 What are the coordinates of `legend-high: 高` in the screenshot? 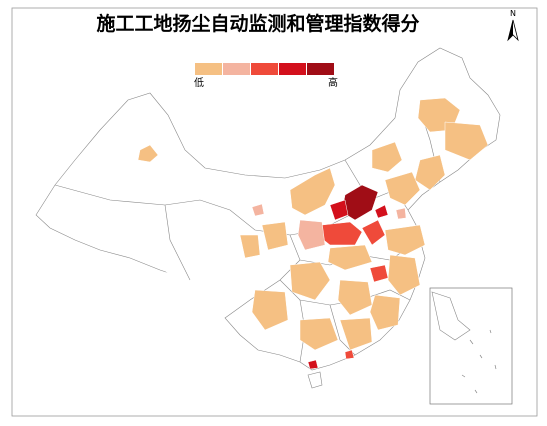 It's located at (333, 82).